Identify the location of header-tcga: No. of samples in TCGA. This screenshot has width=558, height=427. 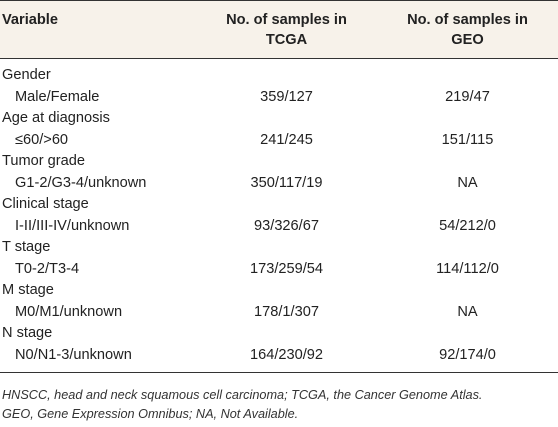
(286, 29).